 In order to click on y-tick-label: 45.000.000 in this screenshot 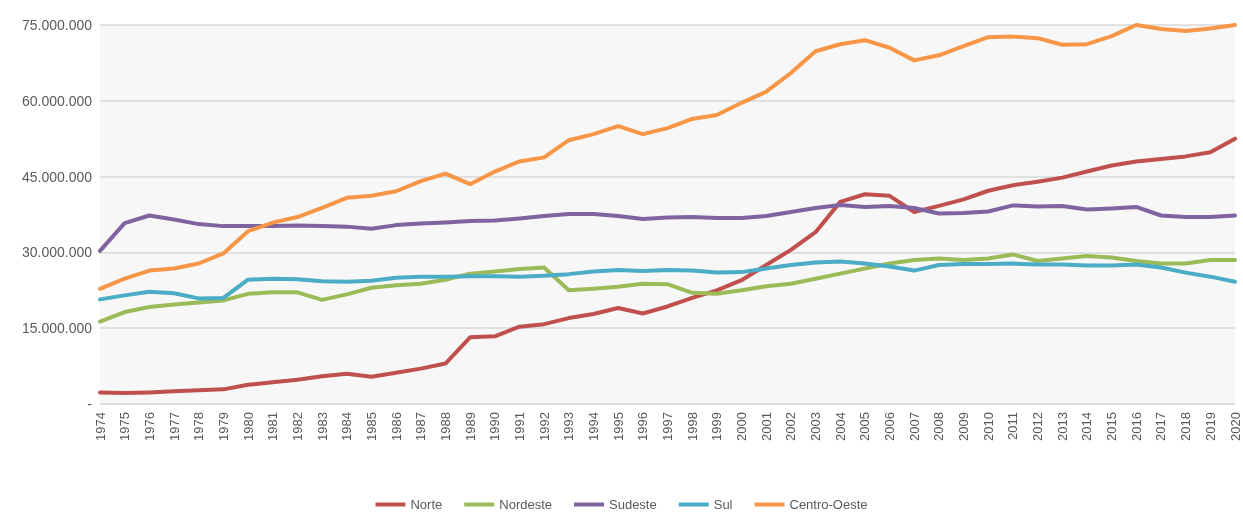, I will do `click(57, 176)`.